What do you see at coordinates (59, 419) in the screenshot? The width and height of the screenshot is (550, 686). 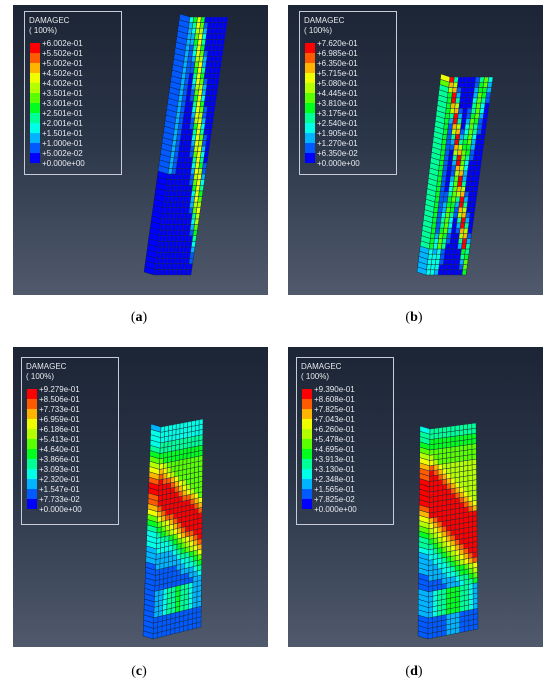 I see `legend-value: +6.959e-01` at bounding box center [59, 419].